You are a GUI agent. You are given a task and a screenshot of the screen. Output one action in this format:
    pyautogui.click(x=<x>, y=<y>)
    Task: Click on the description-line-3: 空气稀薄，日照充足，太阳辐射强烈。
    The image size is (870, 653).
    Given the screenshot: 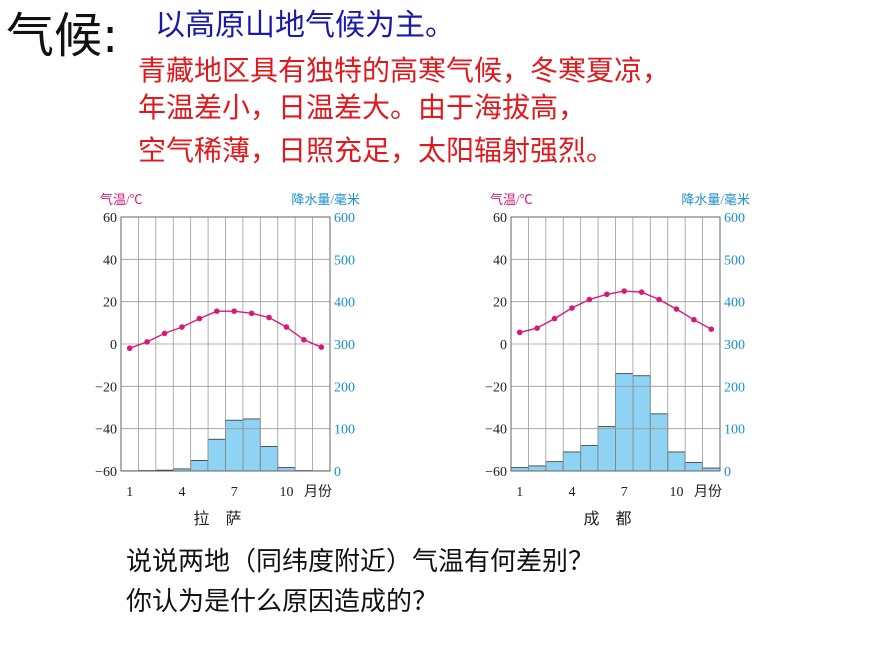 What is the action you would take?
    pyautogui.click(x=376, y=150)
    